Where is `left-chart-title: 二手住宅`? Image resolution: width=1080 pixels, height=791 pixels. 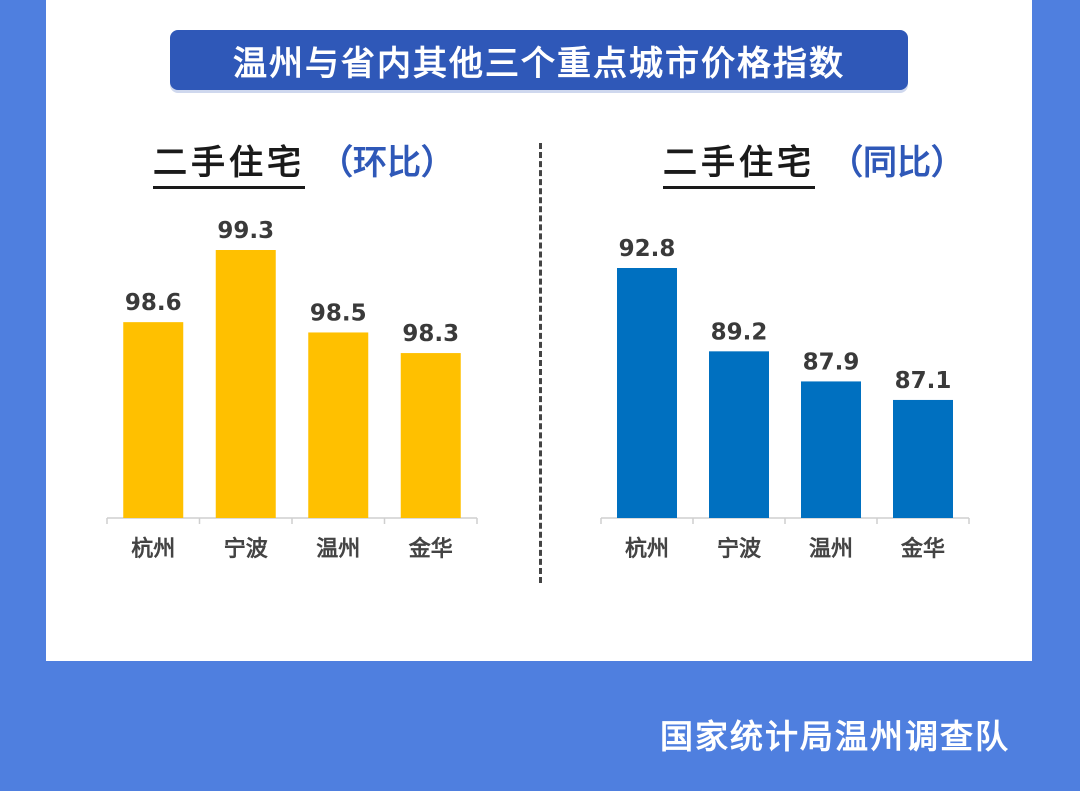
left-chart-title: 二手住宅 is located at coordinates (229, 162).